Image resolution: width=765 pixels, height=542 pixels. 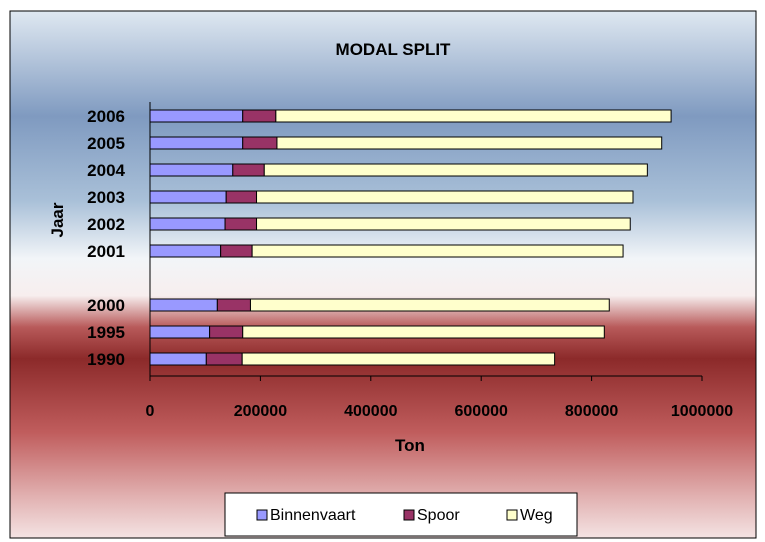 I want to click on x-tick-label: 800000, so click(x=591, y=411).